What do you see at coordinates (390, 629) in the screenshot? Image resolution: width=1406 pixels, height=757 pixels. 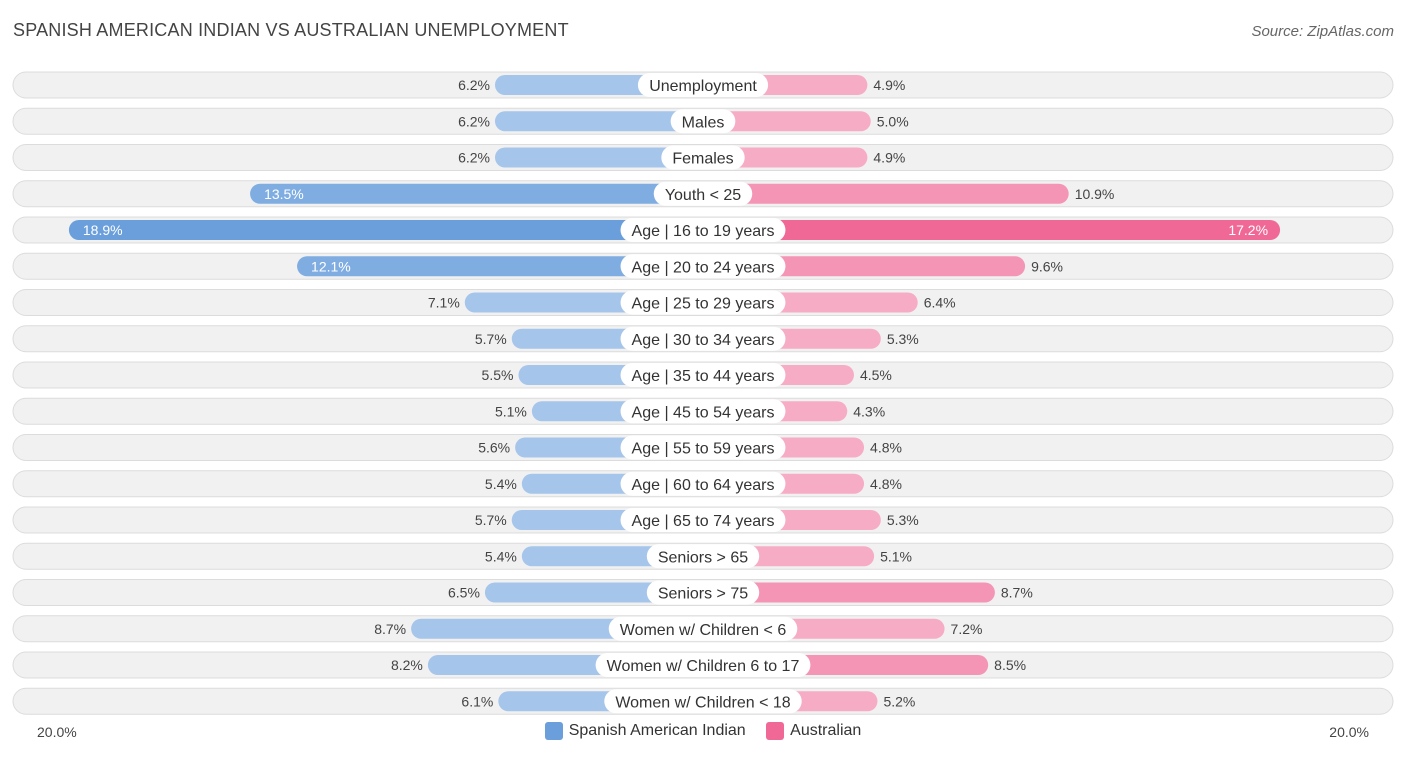 I see `value-label-left: 8.7%` at bounding box center [390, 629].